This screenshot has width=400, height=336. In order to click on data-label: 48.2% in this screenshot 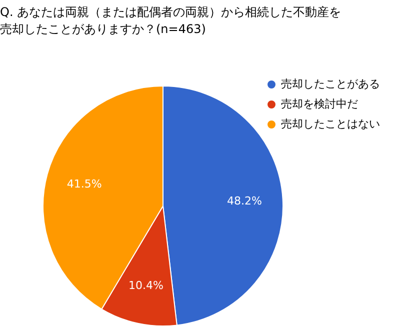, I will do `click(244, 201)`.